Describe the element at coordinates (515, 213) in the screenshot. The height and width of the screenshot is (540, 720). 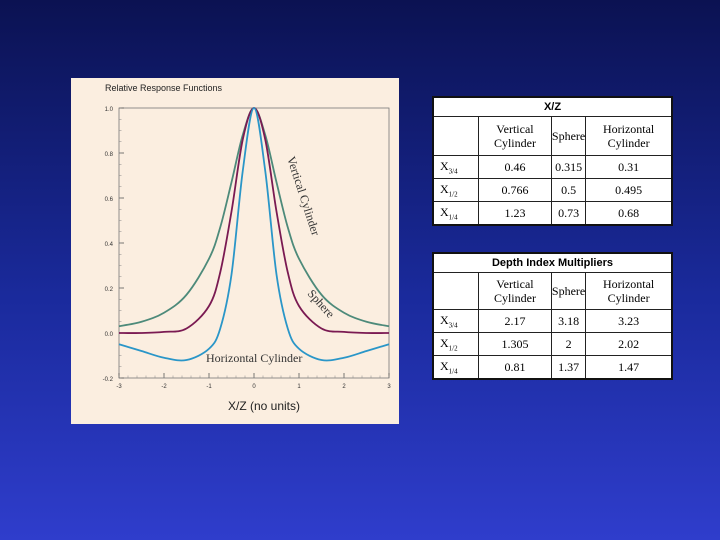
I see `table-cell: 1.23` at that location.